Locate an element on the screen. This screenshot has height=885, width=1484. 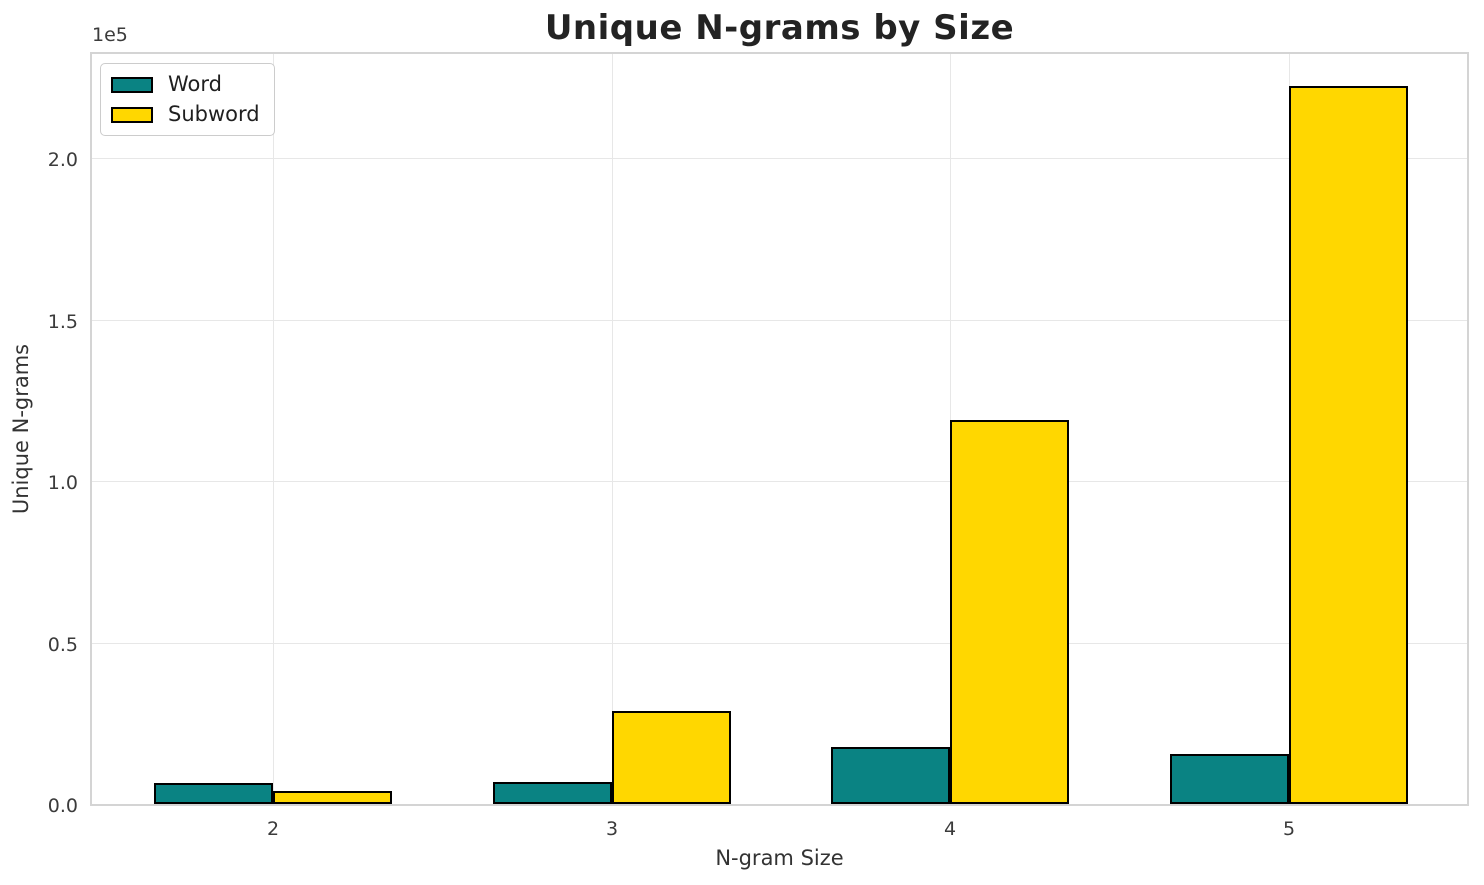
x-tick-label: 2 is located at coordinates (273, 829).